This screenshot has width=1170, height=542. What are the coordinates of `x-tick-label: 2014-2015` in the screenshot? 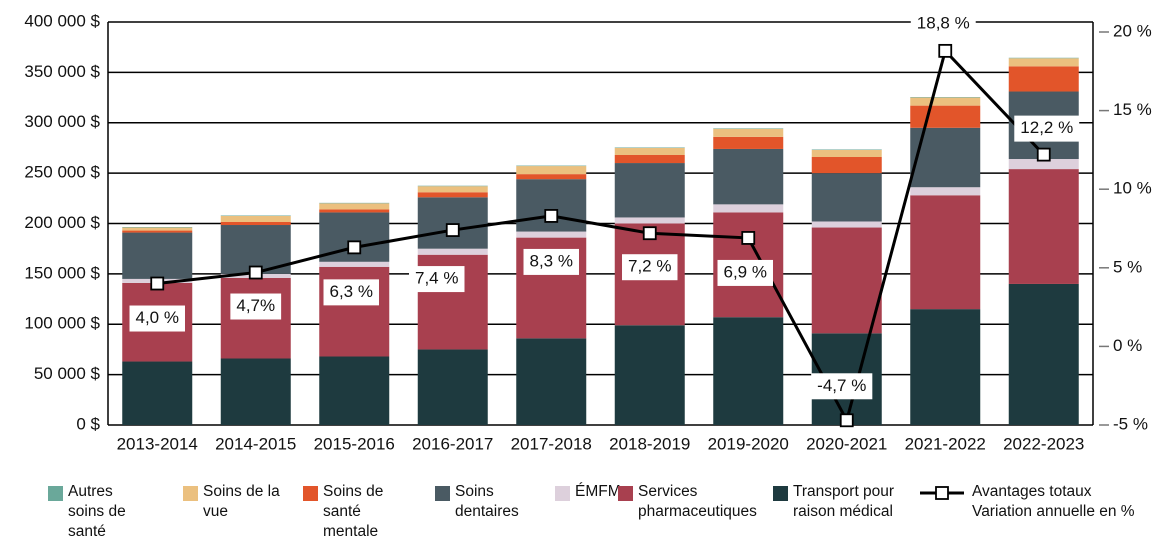 It's located at (255, 443).